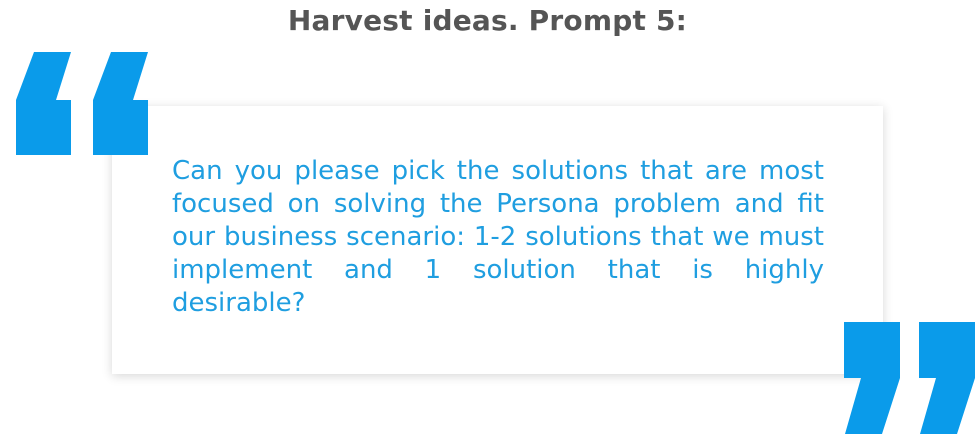 The height and width of the screenshot is (434, 975). What do you see at coordinates (909, 378) in the screenshot?
I see `close-quote-icon` at bounding box center [909, 378].